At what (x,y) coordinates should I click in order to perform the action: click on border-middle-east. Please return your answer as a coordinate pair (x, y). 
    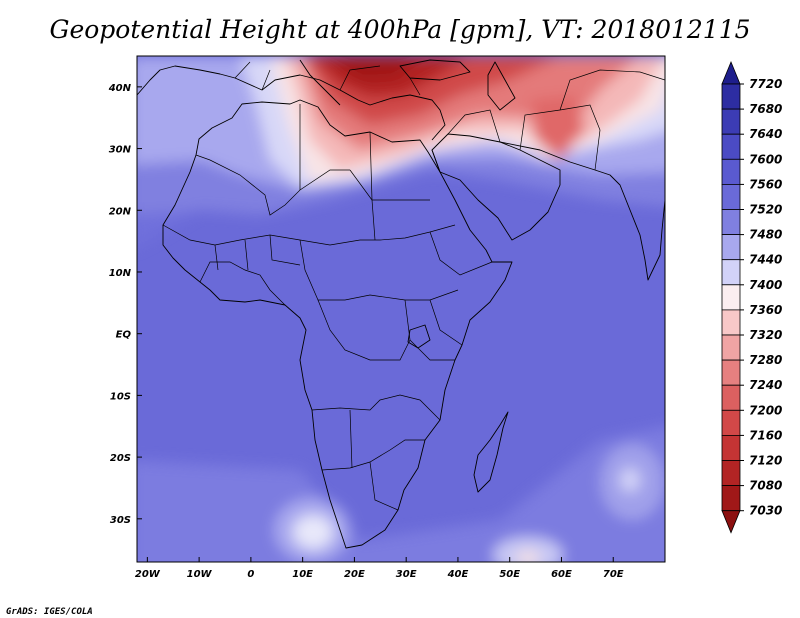
    Looking at the image, I should click on (556, 120).